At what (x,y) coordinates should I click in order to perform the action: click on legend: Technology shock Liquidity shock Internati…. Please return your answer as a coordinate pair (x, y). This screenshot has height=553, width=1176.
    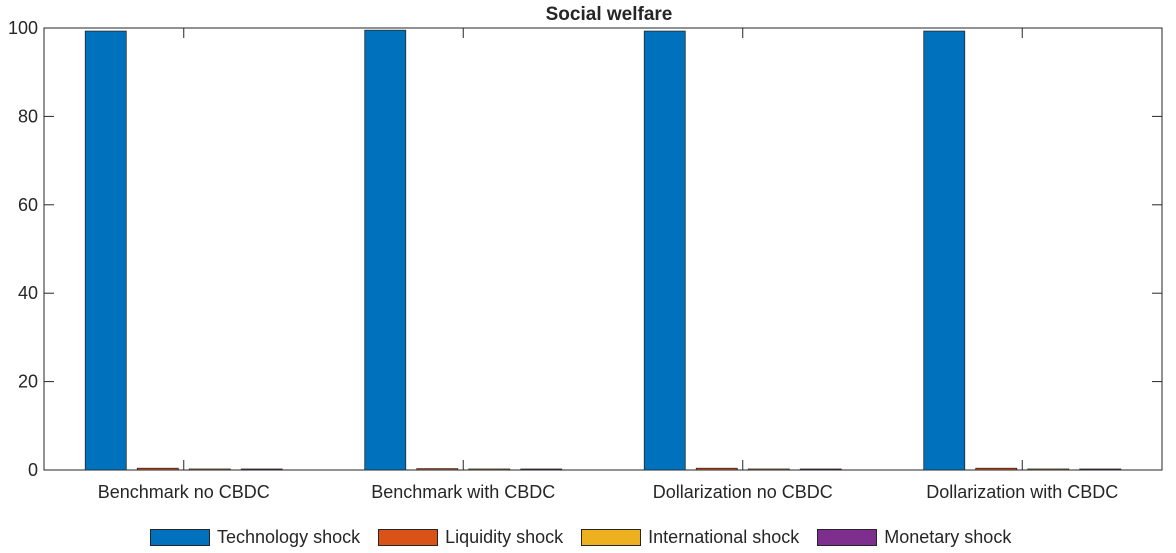
    Looking at the image, I should click on (589, 537).